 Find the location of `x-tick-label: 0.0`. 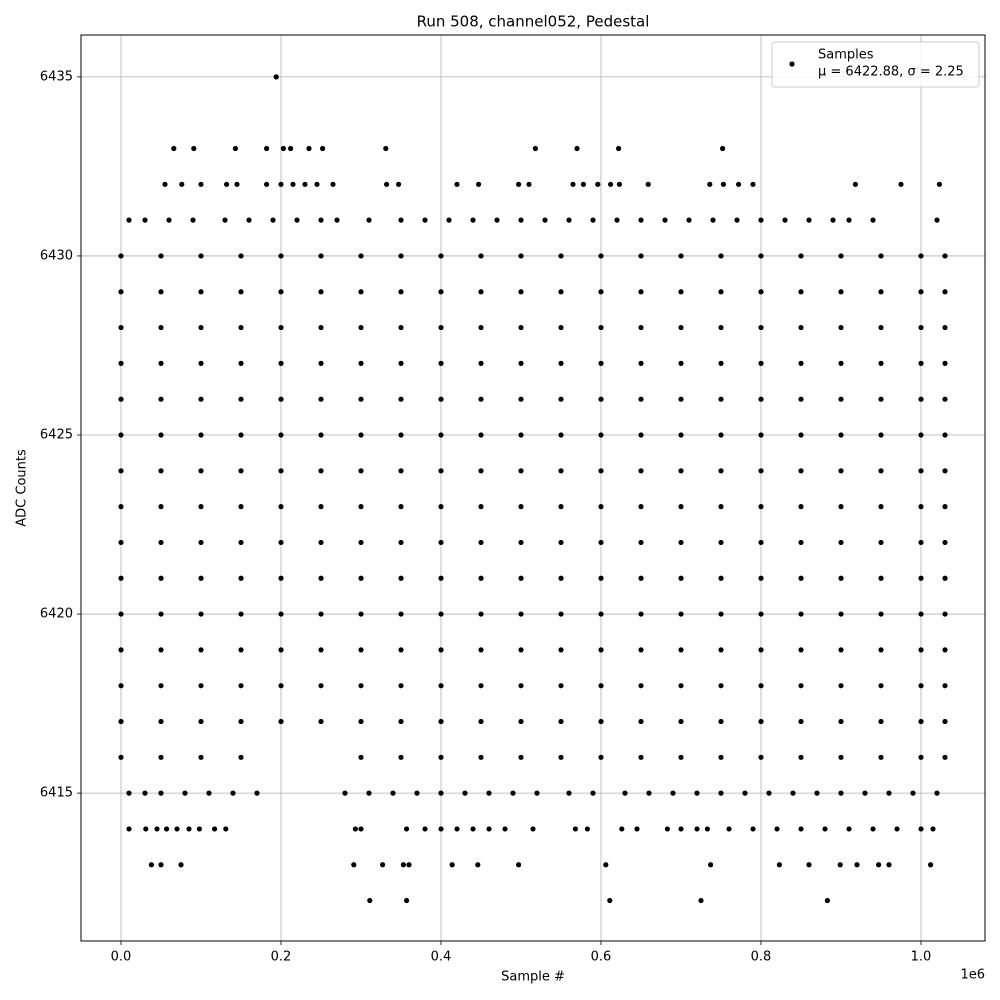

x-tick-label: 0.0 is located at coordinates (121, 957).